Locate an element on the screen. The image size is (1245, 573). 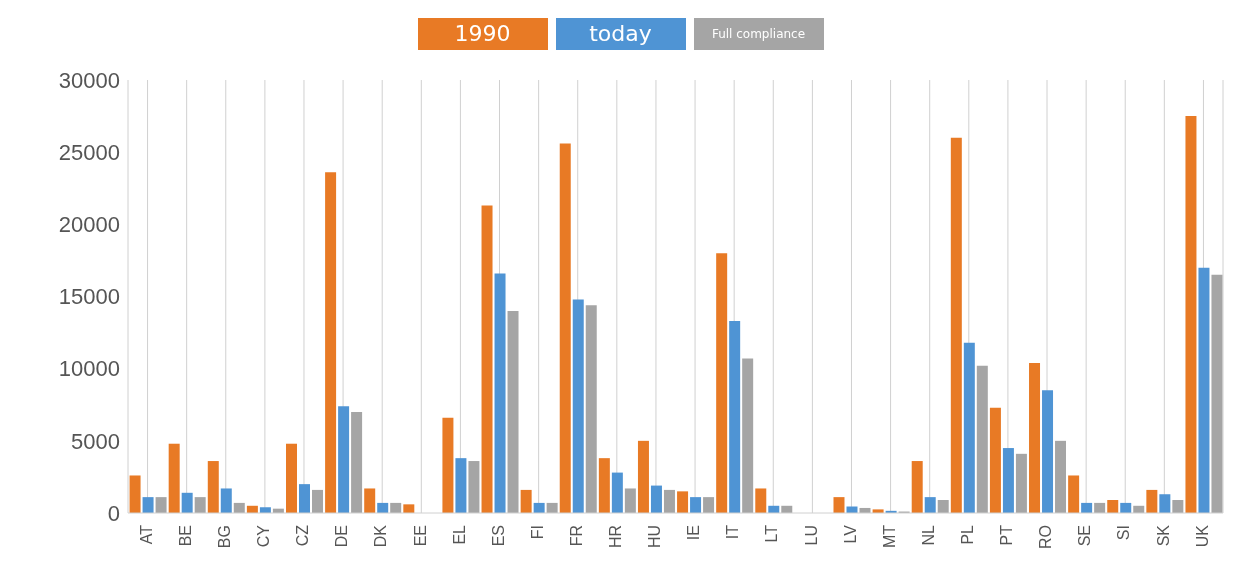
x-tick-label: SI is located at coordinates (1124, 533).